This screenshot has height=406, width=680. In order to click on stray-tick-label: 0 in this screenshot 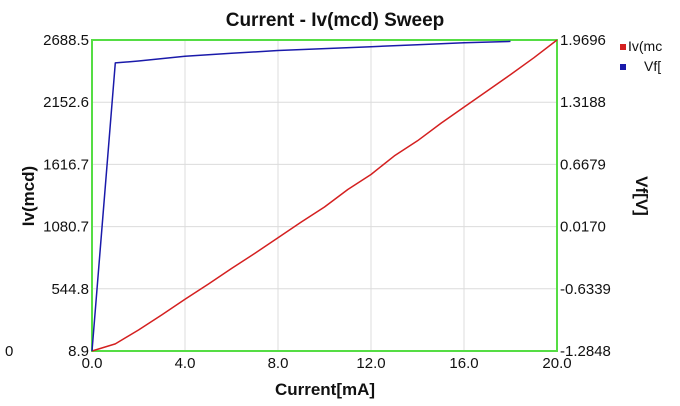, I will do `click(9, 351)`.